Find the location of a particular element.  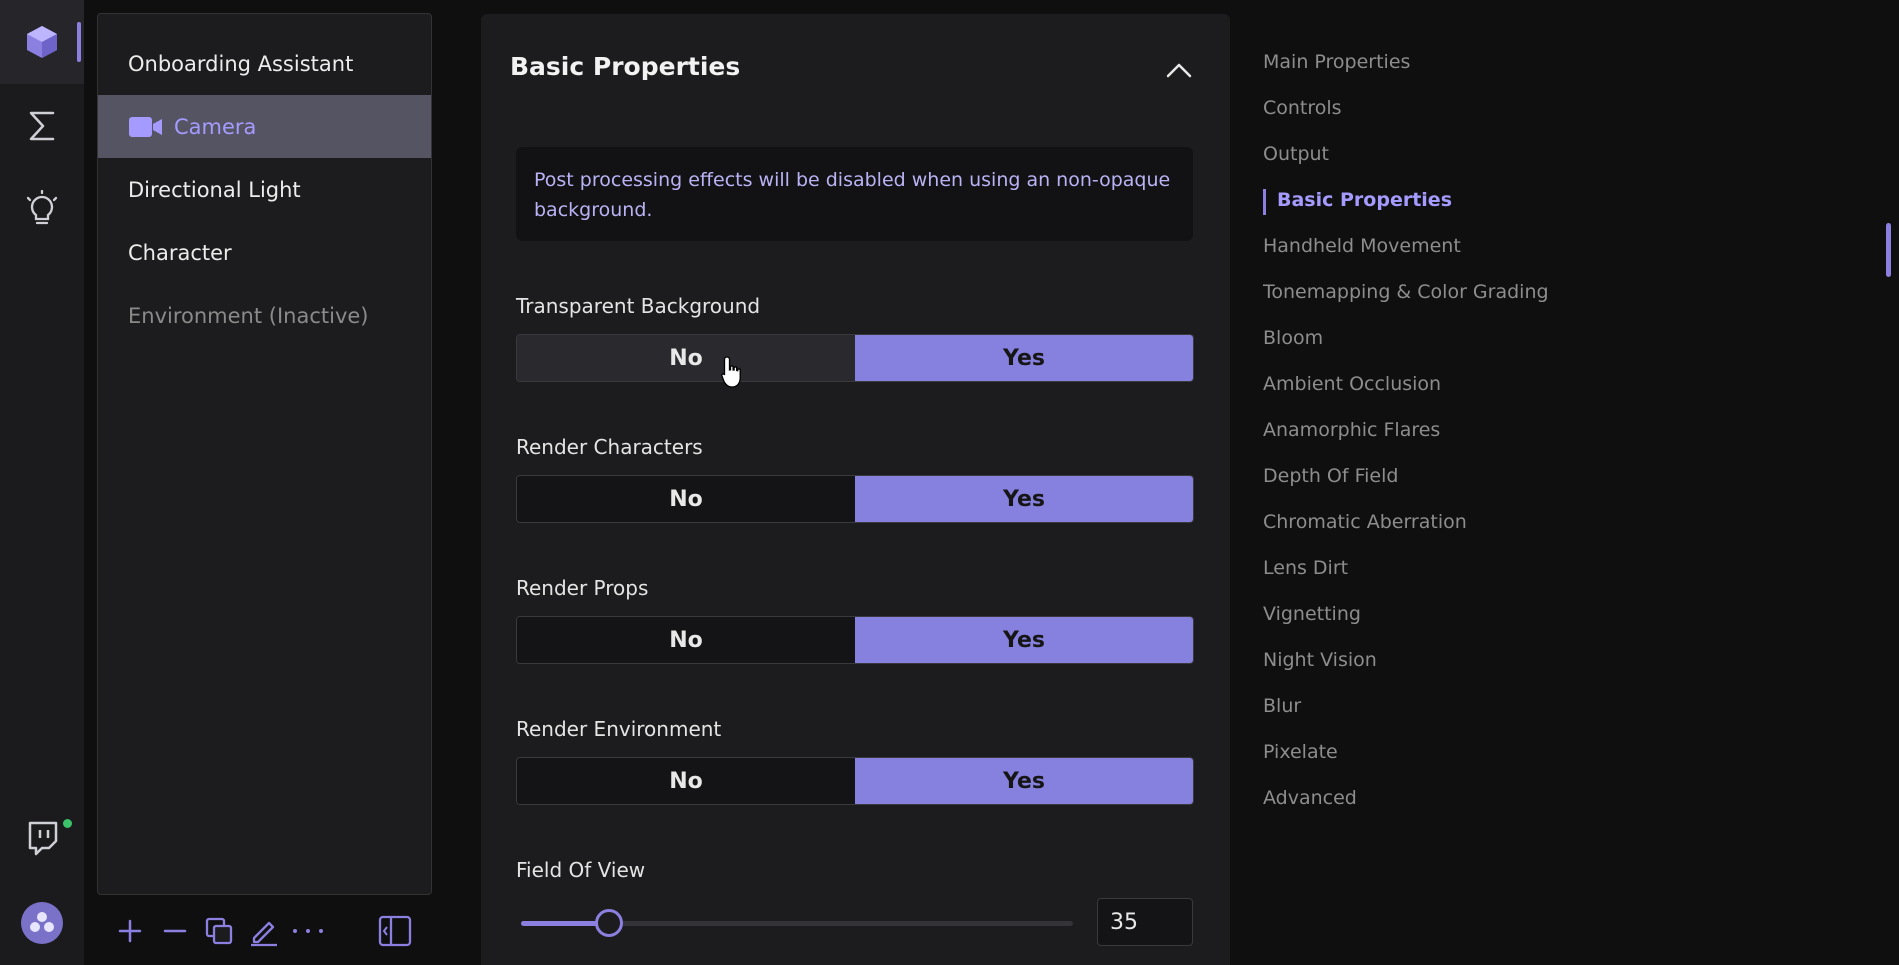

duplicate-icon is located at coordinates (219, 931).